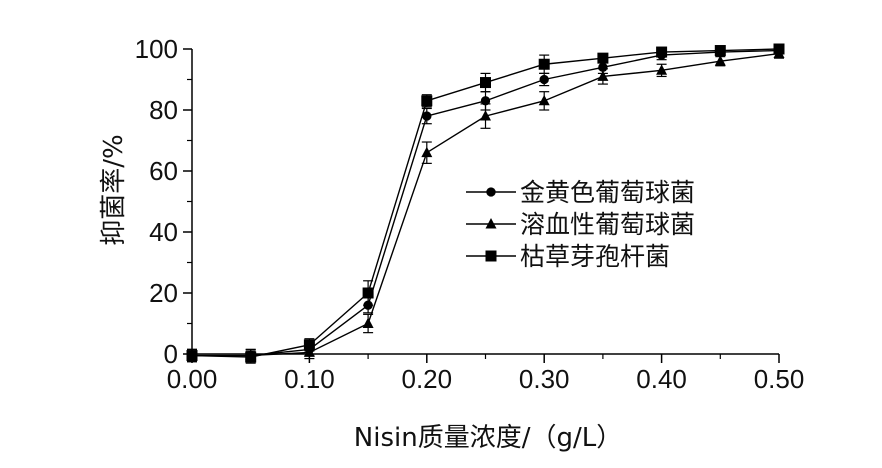 The height and width of the screenshot is (468, 882). What do you see at coordinates (544, 379) in the screenshot?
I see `x-tick-label: 0.30` at bounding box center [544, 379].